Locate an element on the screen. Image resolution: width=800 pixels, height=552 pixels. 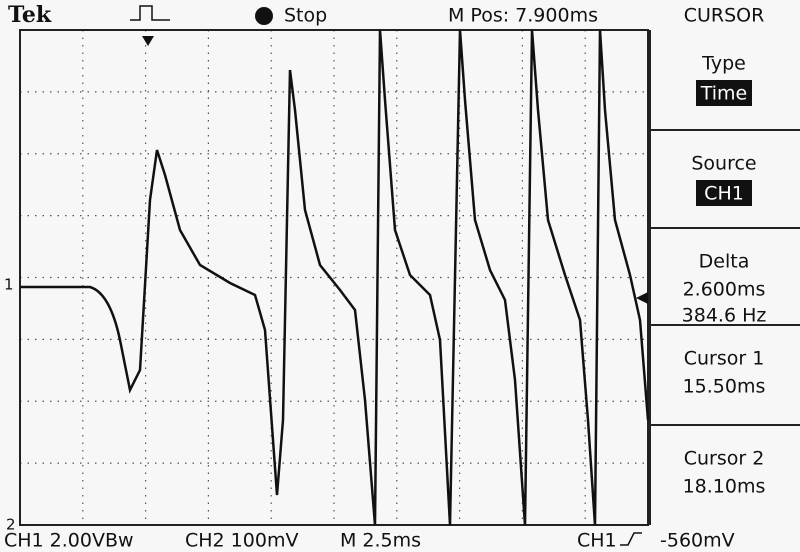
menu-readout: 384.6 Hz is located at coordinates (724, 316).